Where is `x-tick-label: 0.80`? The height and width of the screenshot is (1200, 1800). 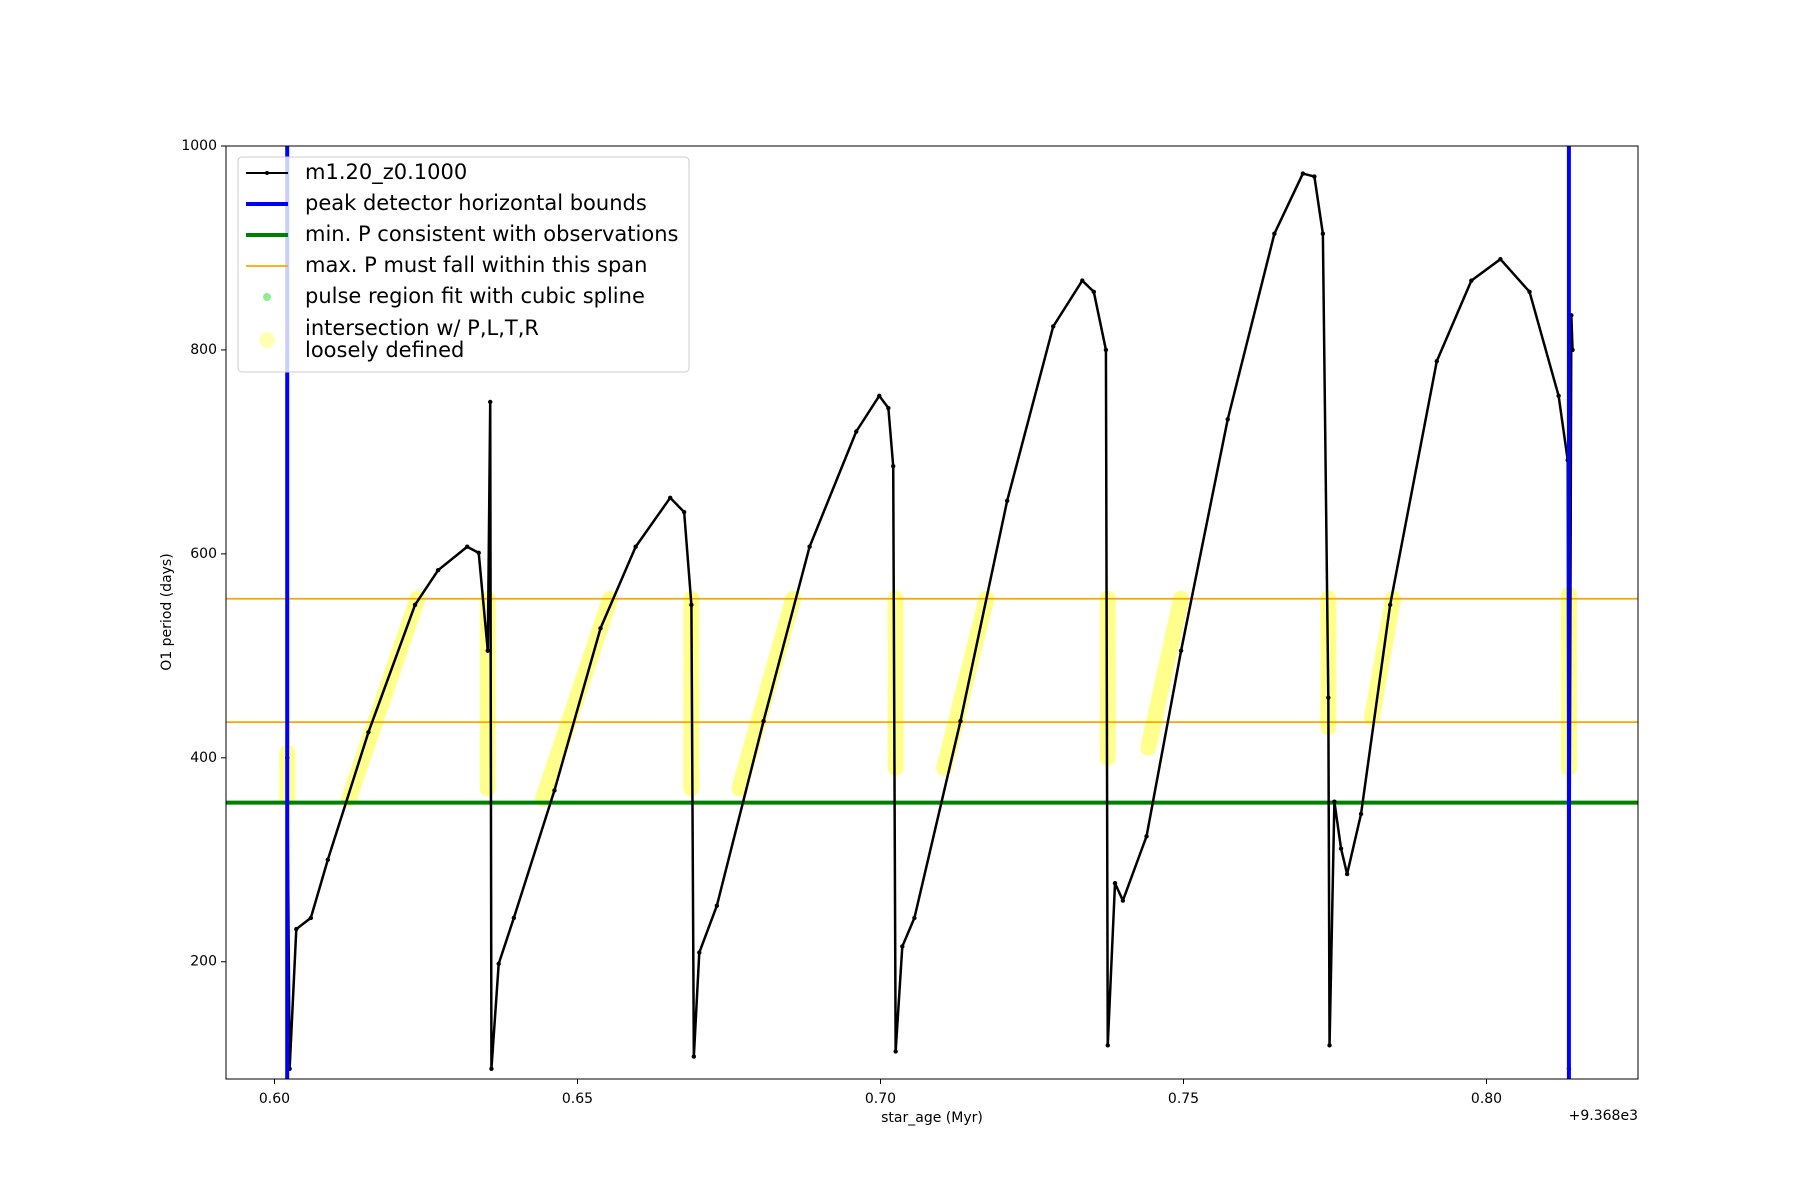 x-tick-label: 0.80 is located at coordinates (1486, 1099).